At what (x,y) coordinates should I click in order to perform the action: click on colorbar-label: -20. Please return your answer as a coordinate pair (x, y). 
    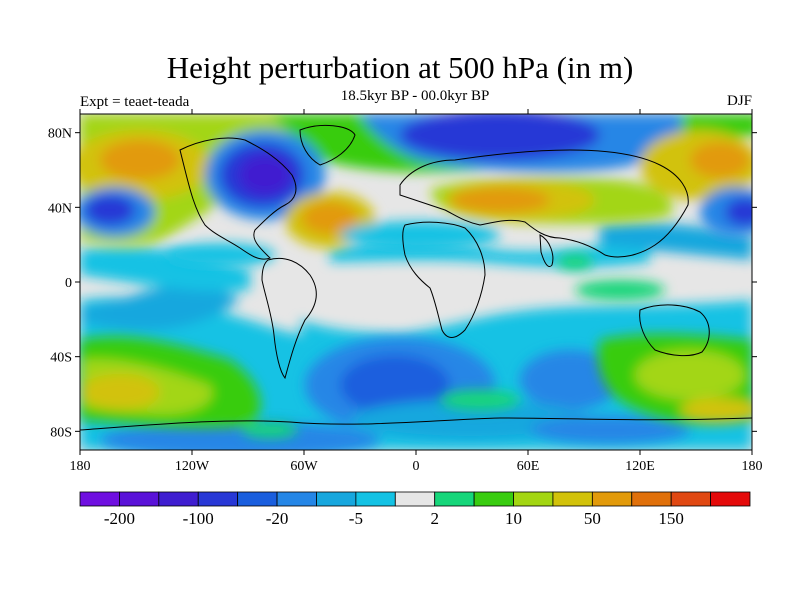
    Looking at the image, I should click on (277, 518).